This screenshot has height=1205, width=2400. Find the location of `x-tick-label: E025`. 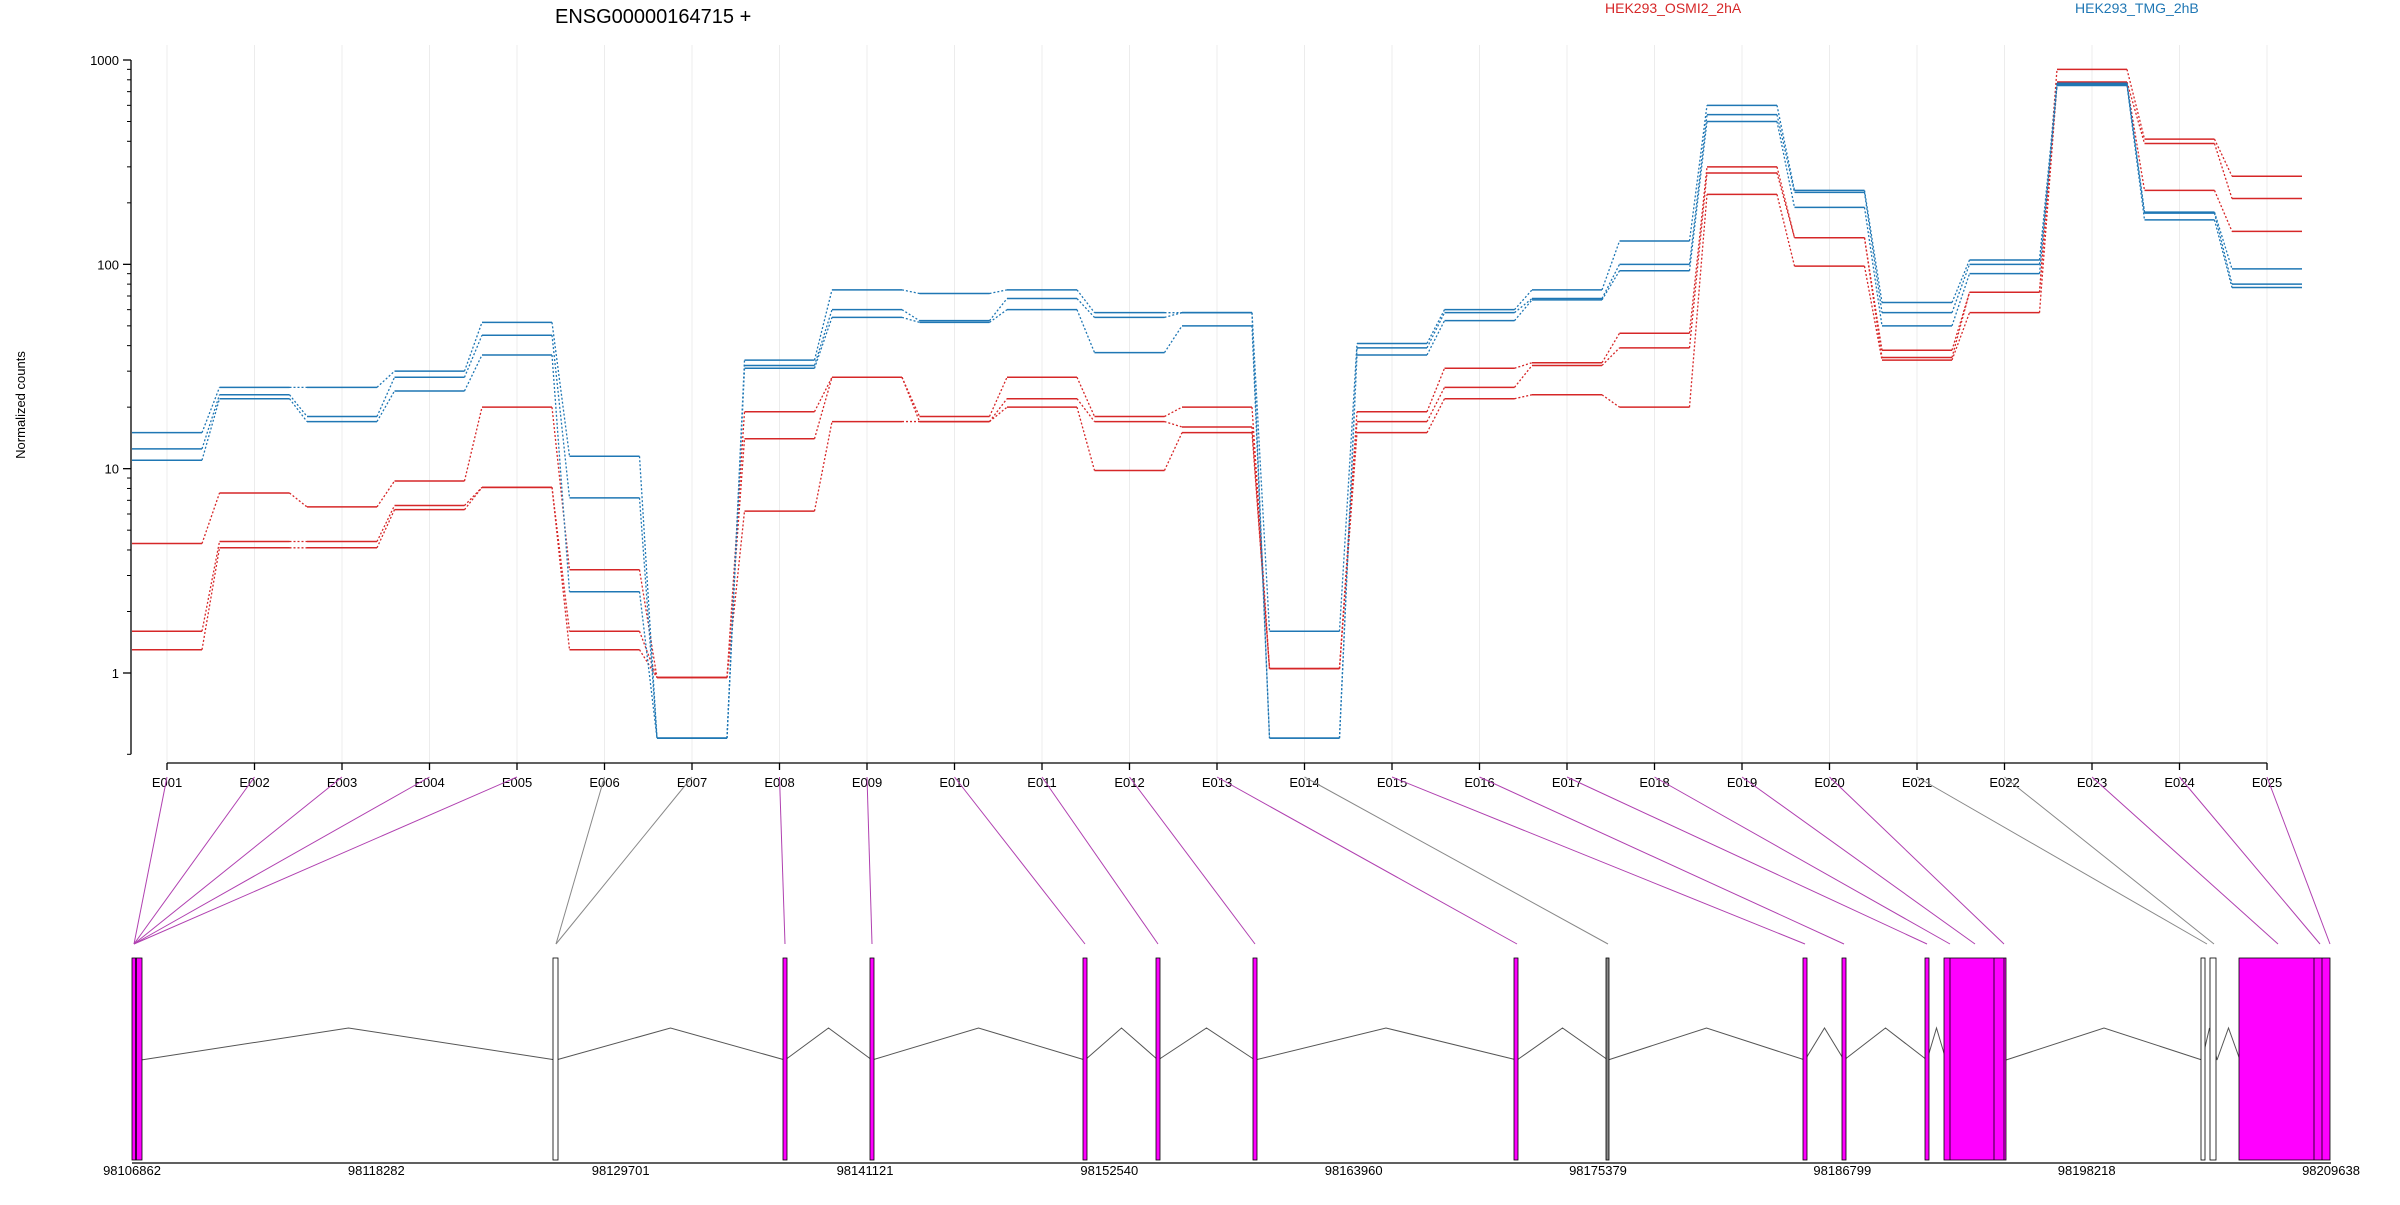

x-tick-label: E025 is located at coordinates (2267, 782).